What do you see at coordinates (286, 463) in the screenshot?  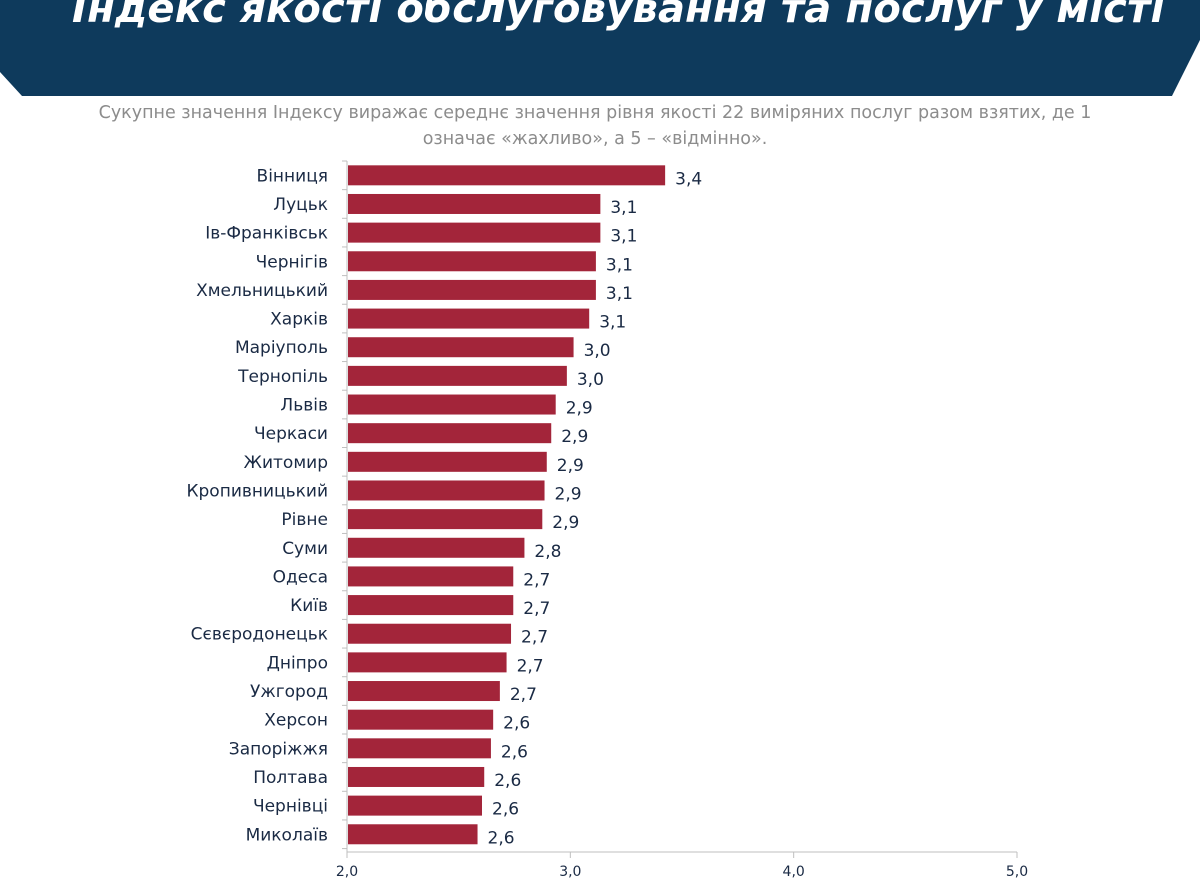 I see `category-label: Житомир` at bounding box center [286, 463].